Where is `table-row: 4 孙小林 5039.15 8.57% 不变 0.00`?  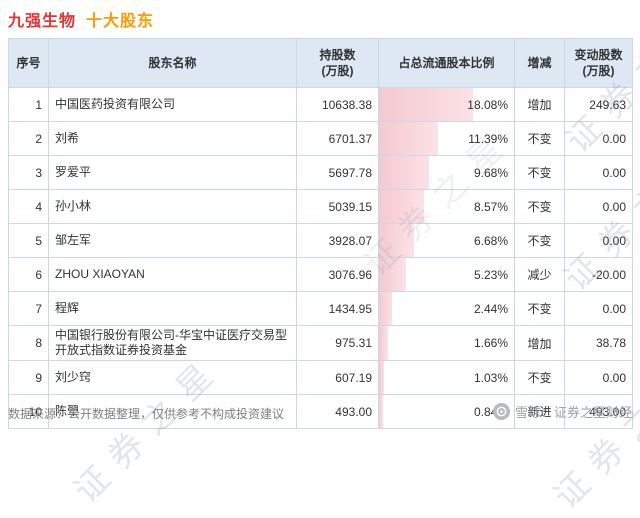 table-row: 4 孙小林 5039.15 8.57% 不变 0.00 is located at coordinates (320, 206).